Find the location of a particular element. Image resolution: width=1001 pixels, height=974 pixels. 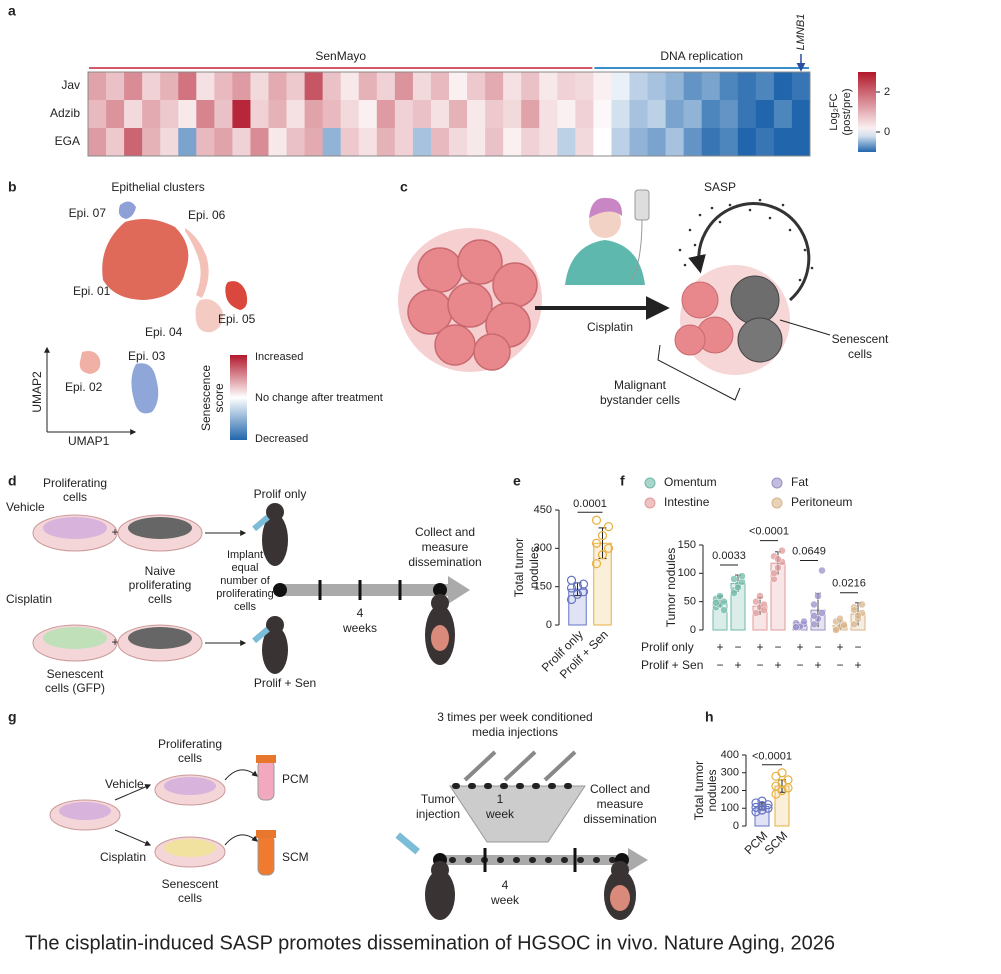

y-tick-label: 50 is located at coordinates (690, 602).